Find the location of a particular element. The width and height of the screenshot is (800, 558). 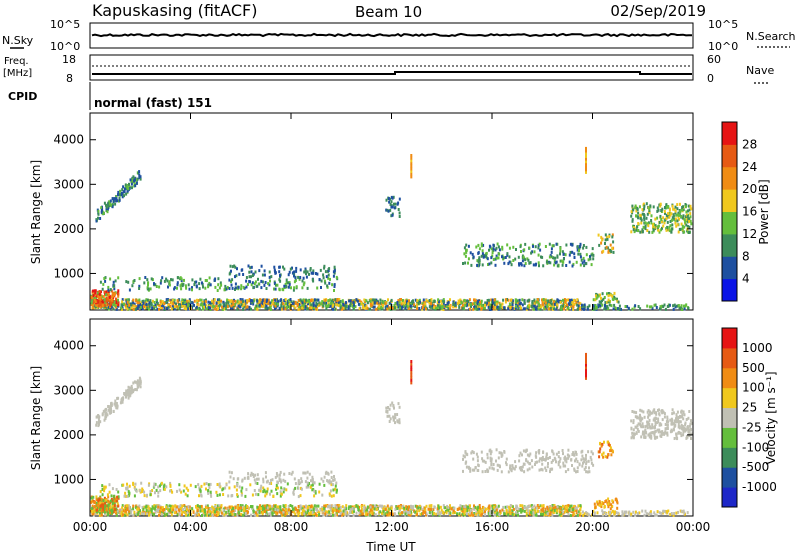

nsky-panel: N.Sky 10^5 10^0 10^5 10^0 N.Search is located at coordinates (399, 35).